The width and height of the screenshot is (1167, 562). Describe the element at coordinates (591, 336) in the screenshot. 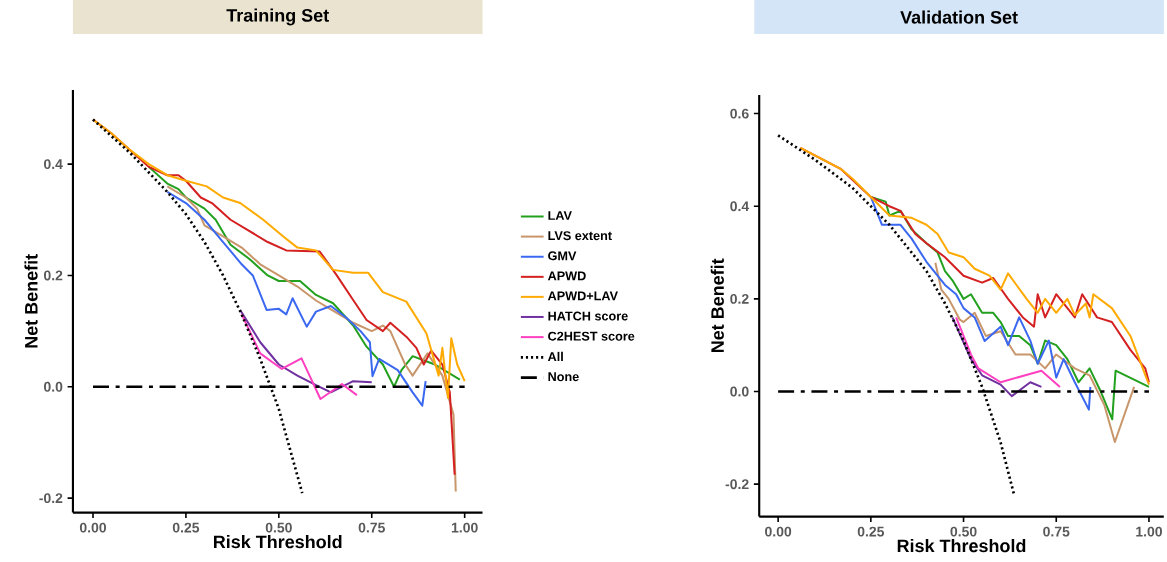

I see `legend-label: C2HEST score` at that location.